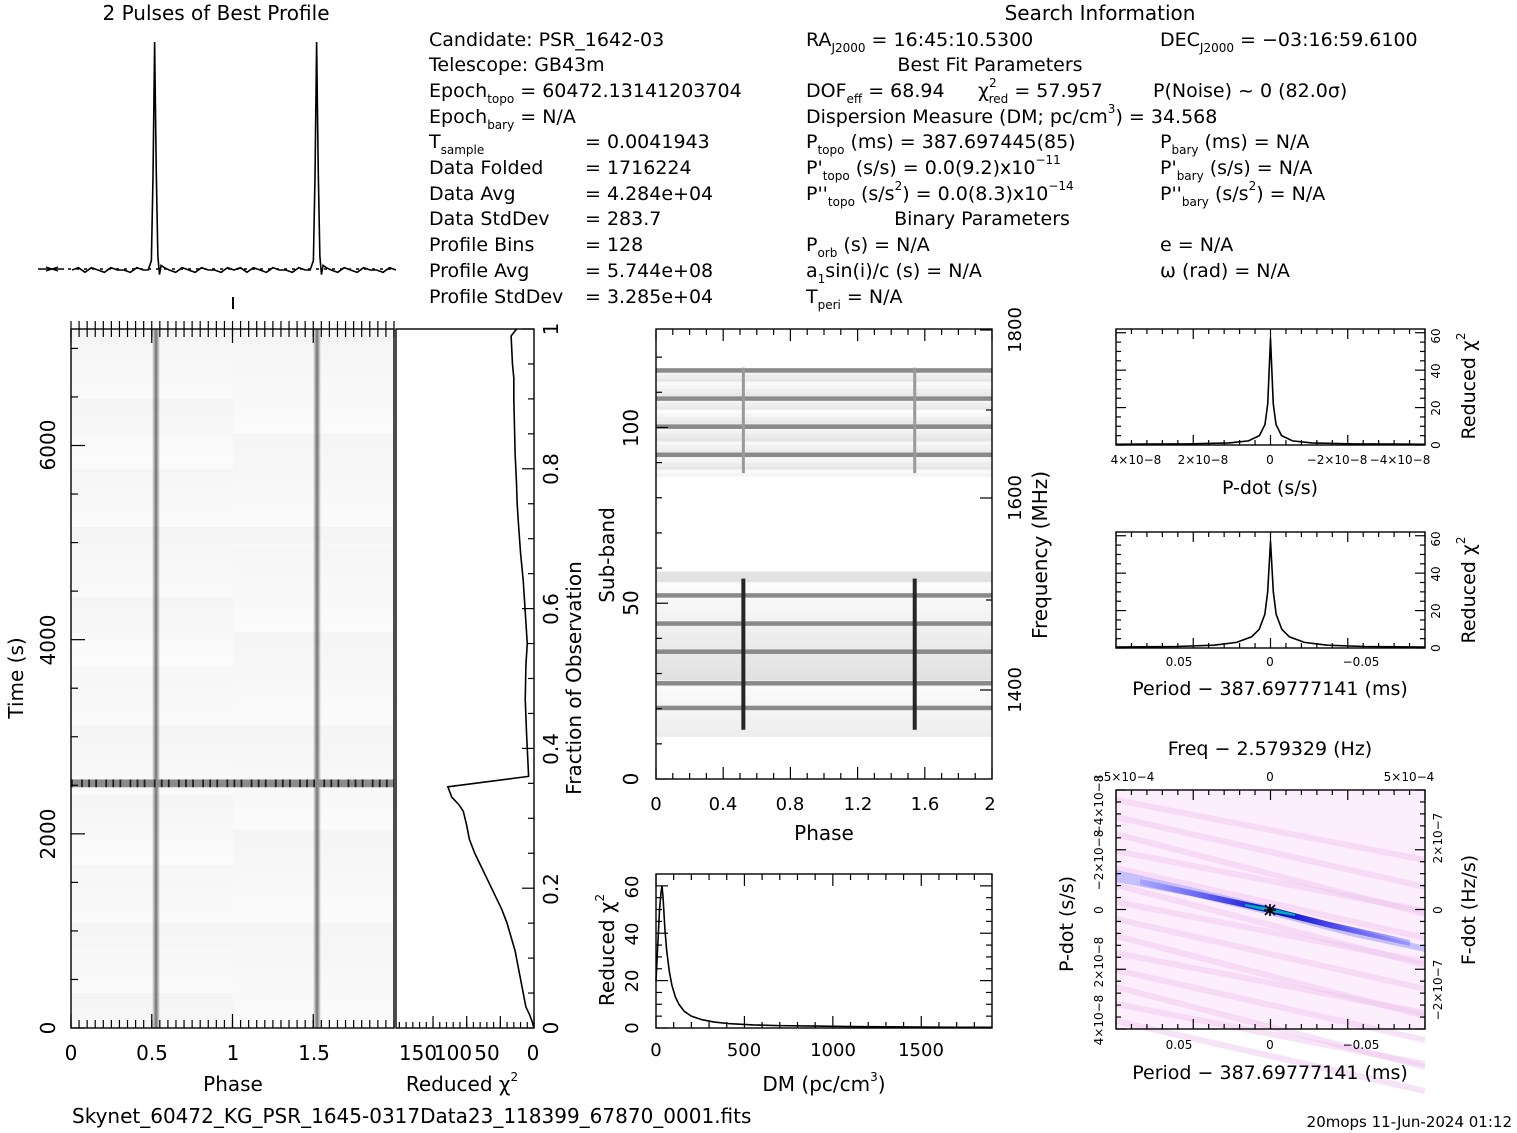  I want to click on dm-xtick-3: 1500, so click(921, 1050).